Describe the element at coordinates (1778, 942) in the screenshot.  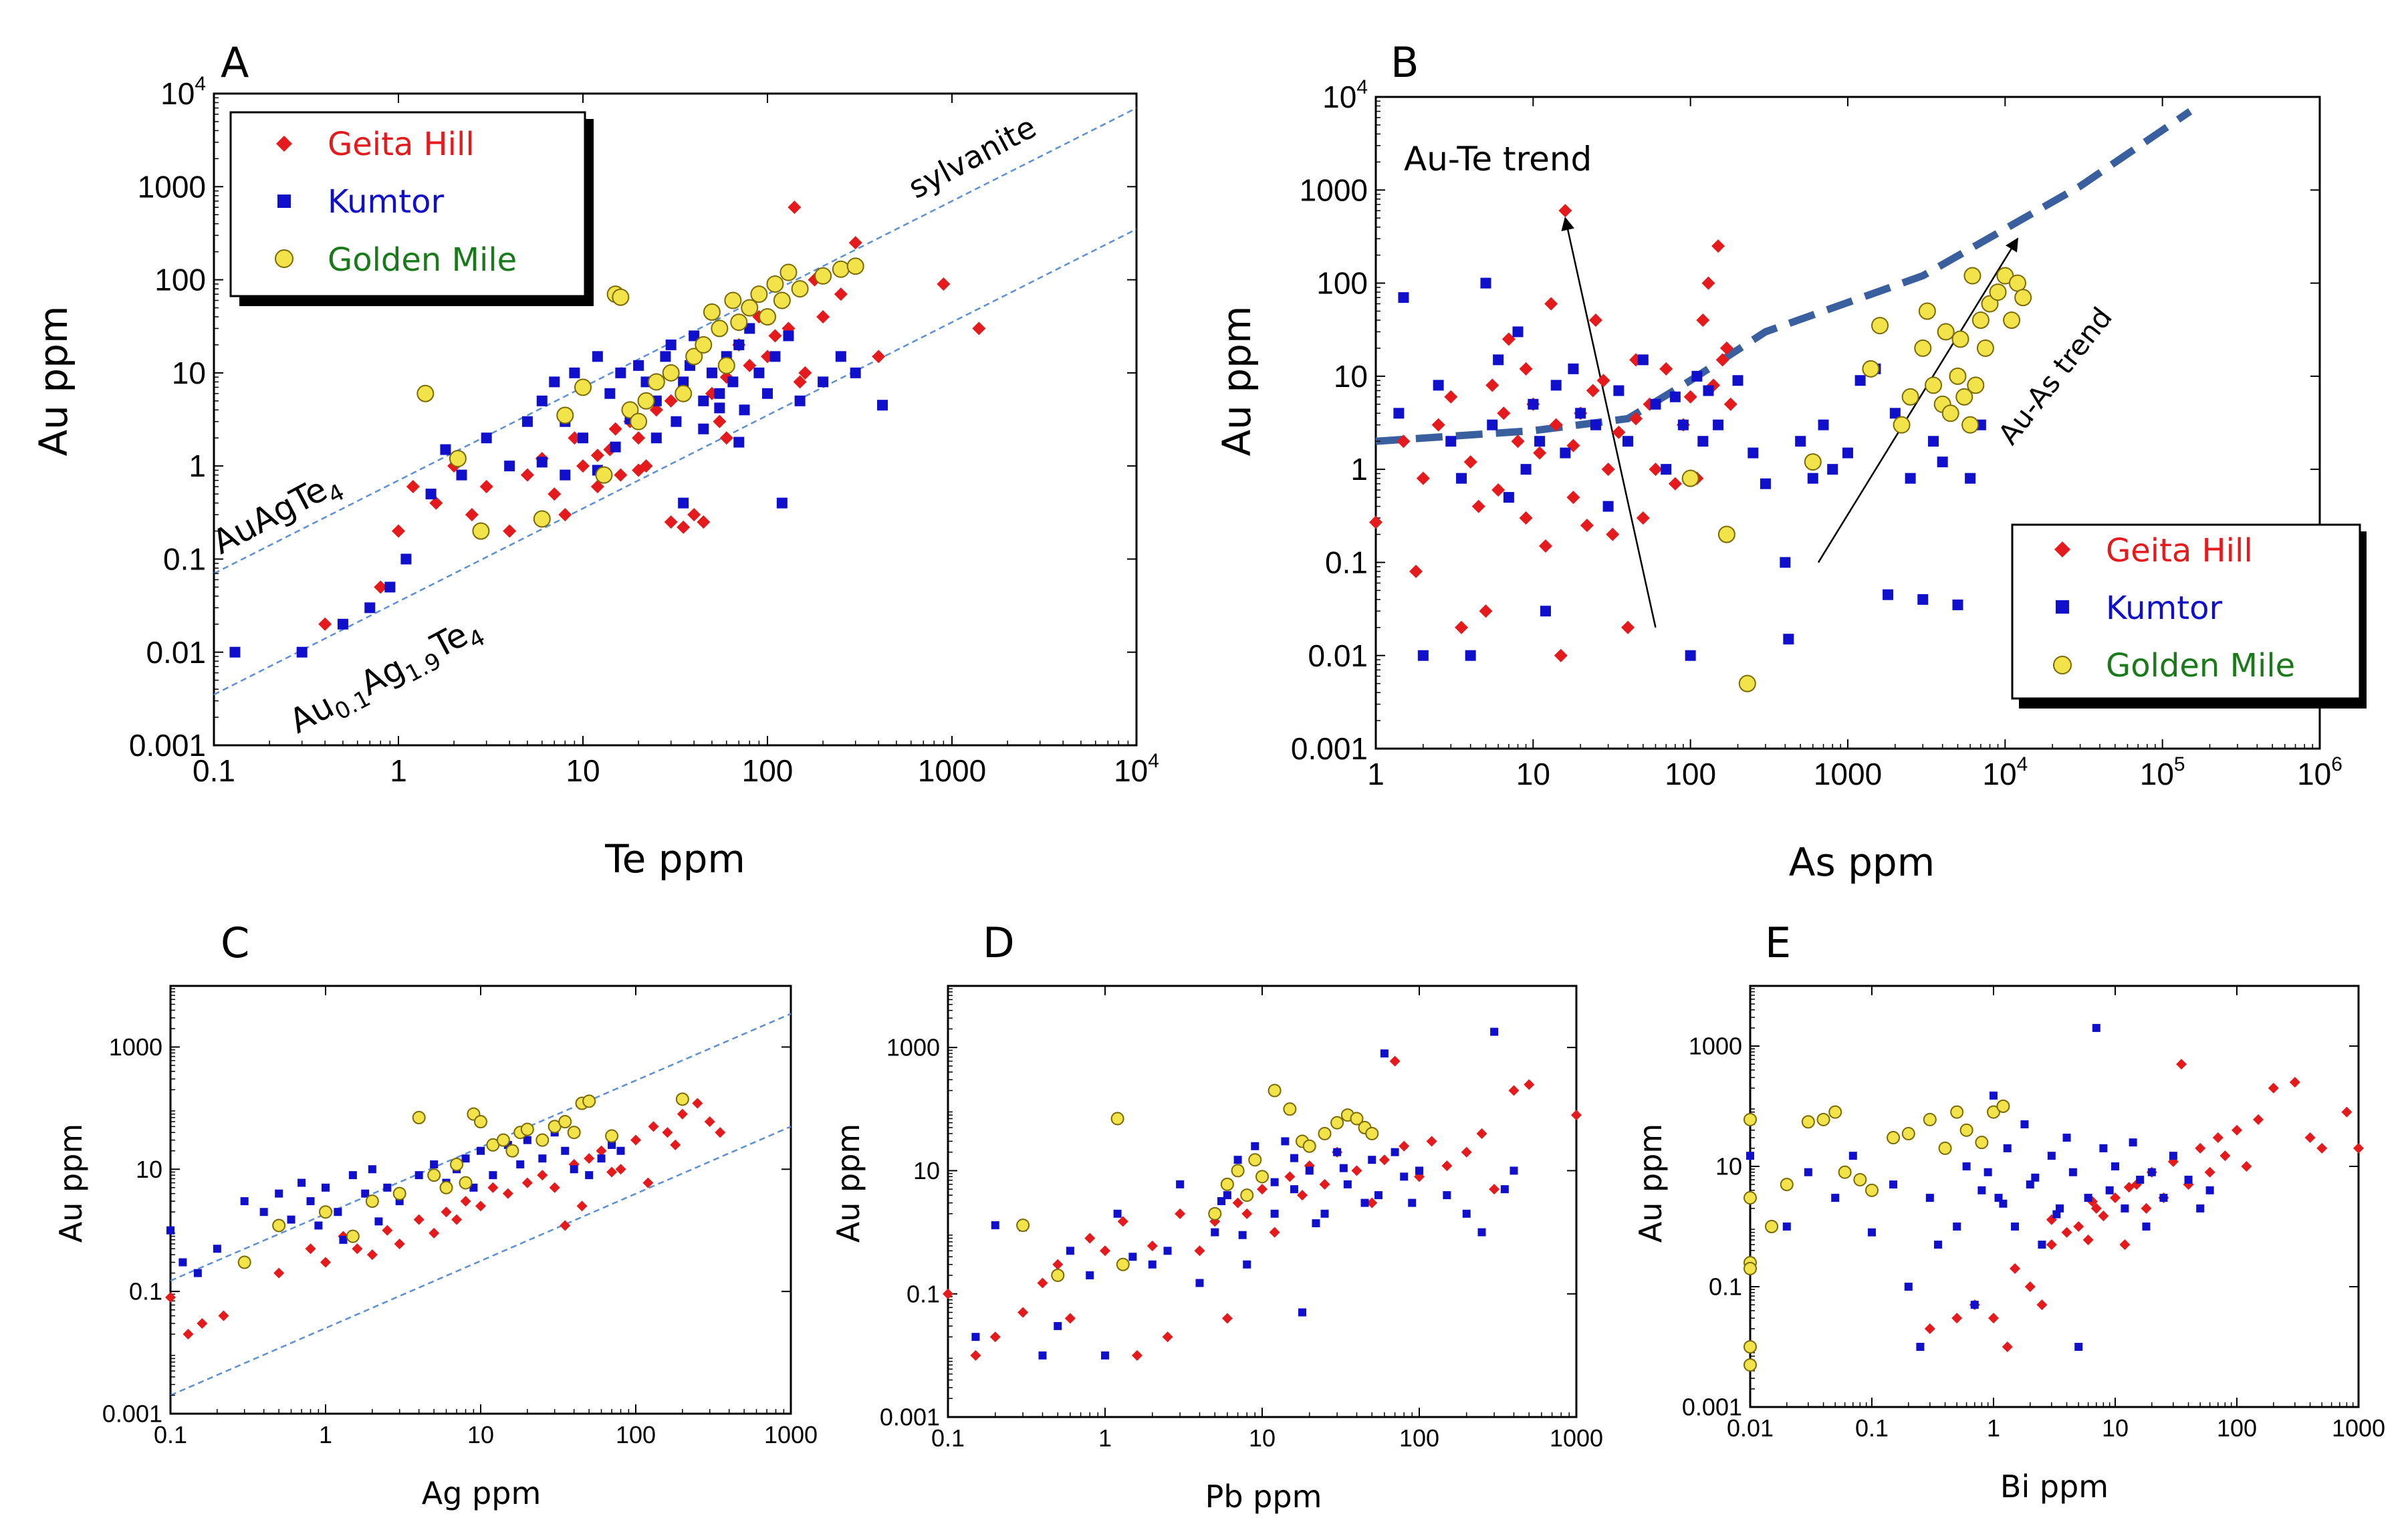
I see `panel-letter-e: E` at that location.